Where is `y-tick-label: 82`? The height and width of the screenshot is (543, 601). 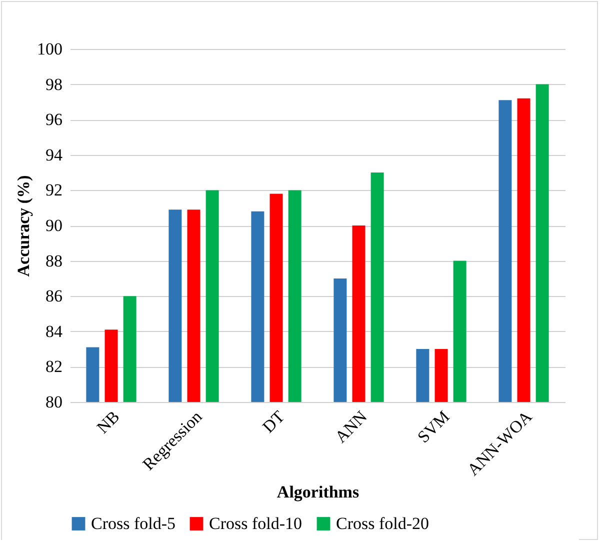
y-tick-label: 82 is located at coordinates (54, 366).